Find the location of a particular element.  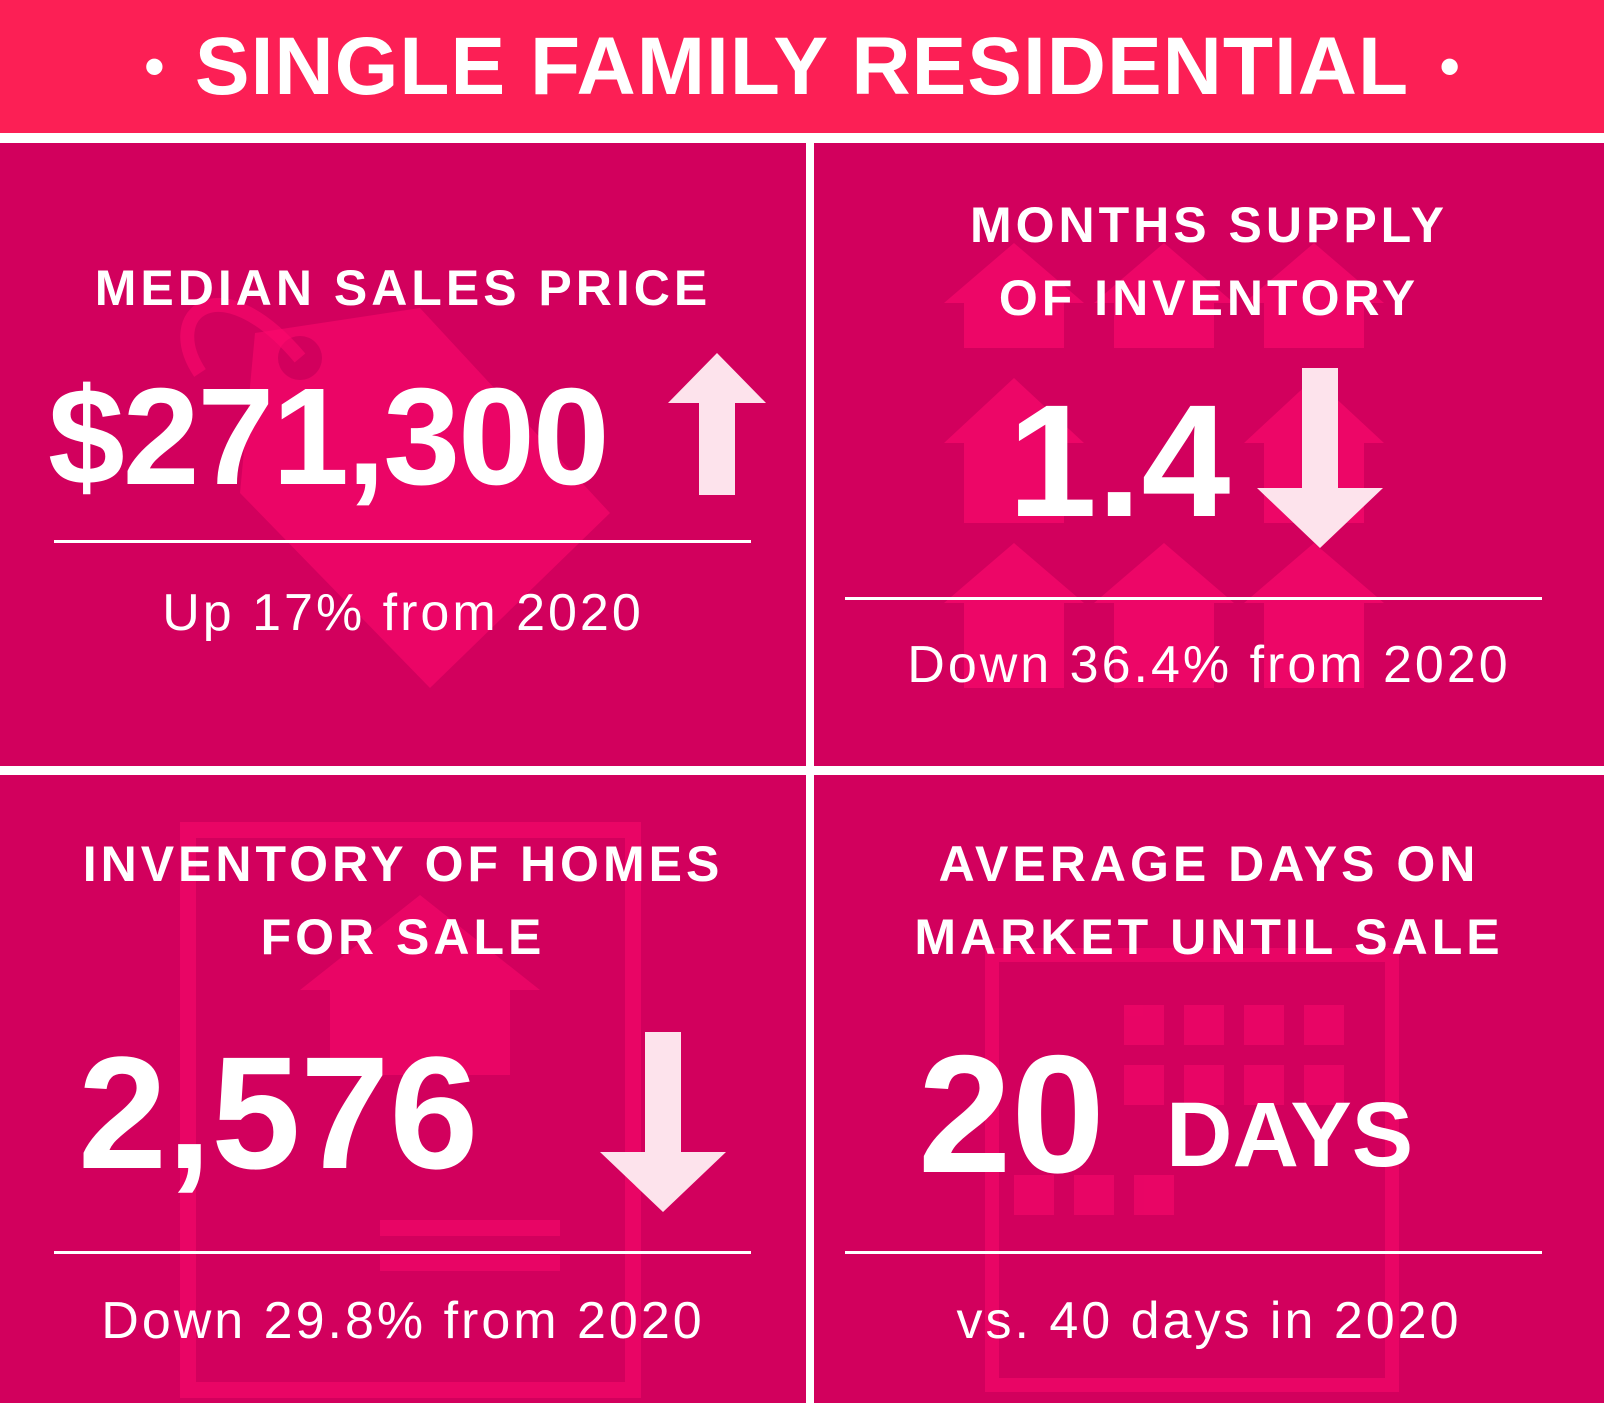

stat-value-unit: DAYS is located at coordinates (1290, 1135).